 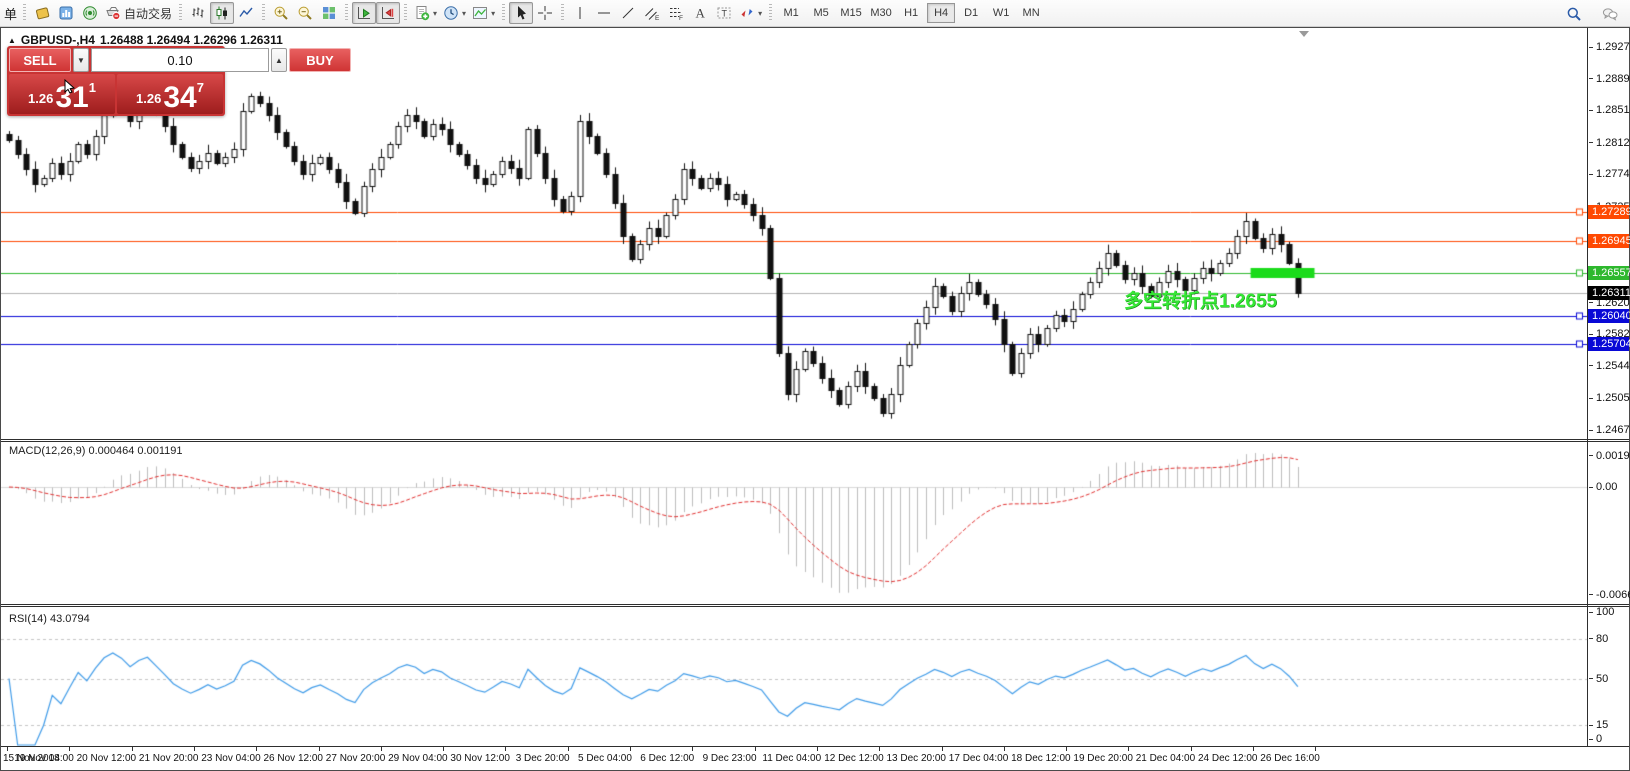 I want to click on sell-price-pipette: 1, so click(x=92, y=87).